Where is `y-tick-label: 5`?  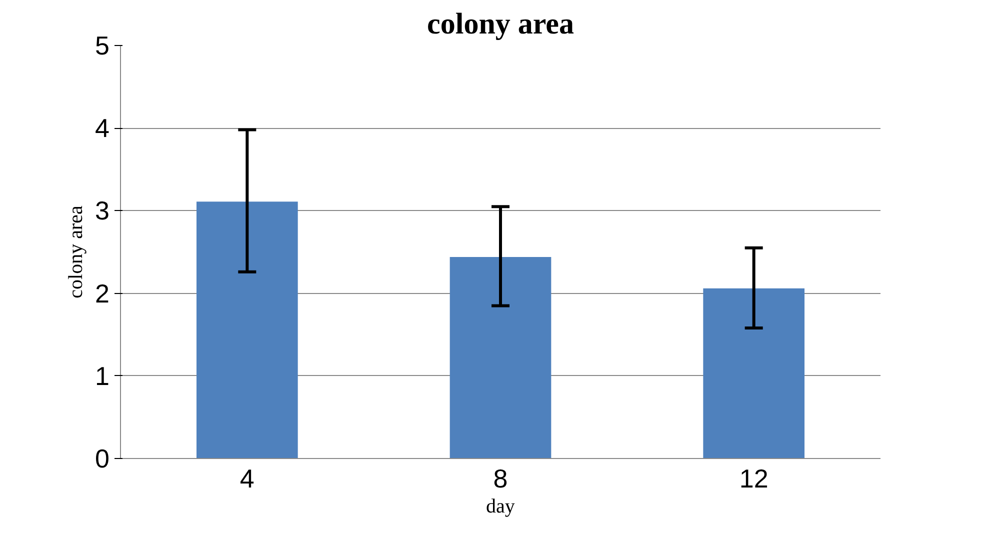
y-tick-label: 5 is located at coordinates (102, 45).